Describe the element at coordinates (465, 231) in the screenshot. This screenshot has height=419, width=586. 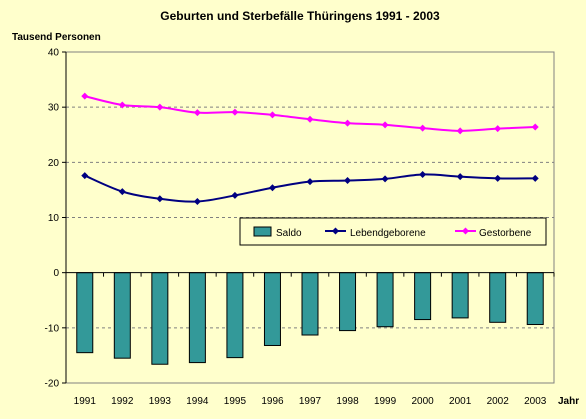
I see `legend-marker-gestorbene` at that location.